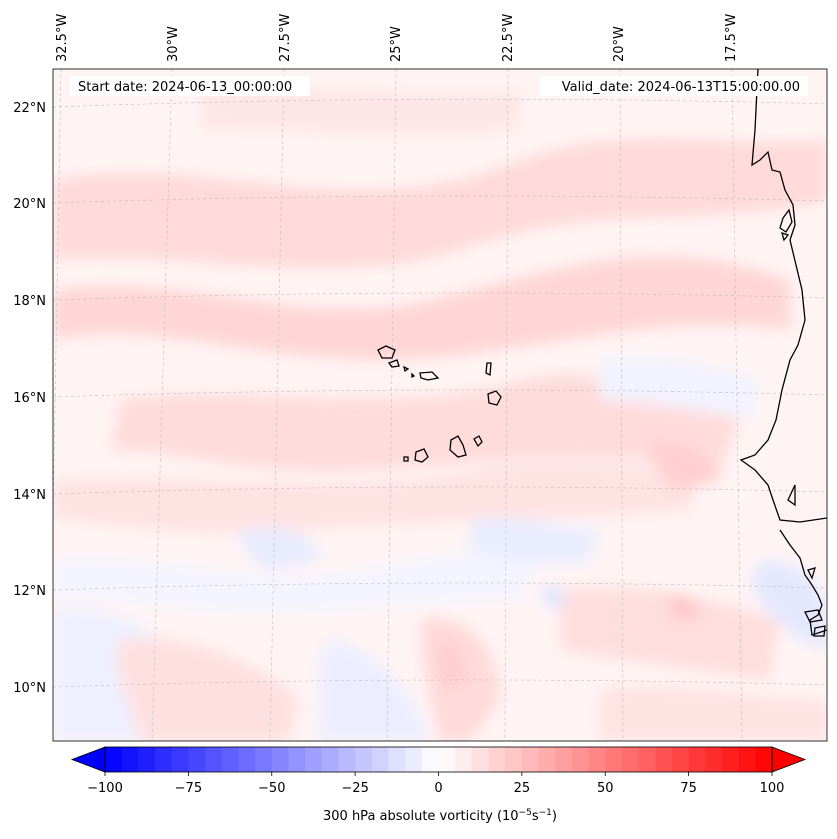  What do you see at coordinates (173, 44) in the screenshot?
I see `lon-label: 30°W` at bounding box center [173, 44].